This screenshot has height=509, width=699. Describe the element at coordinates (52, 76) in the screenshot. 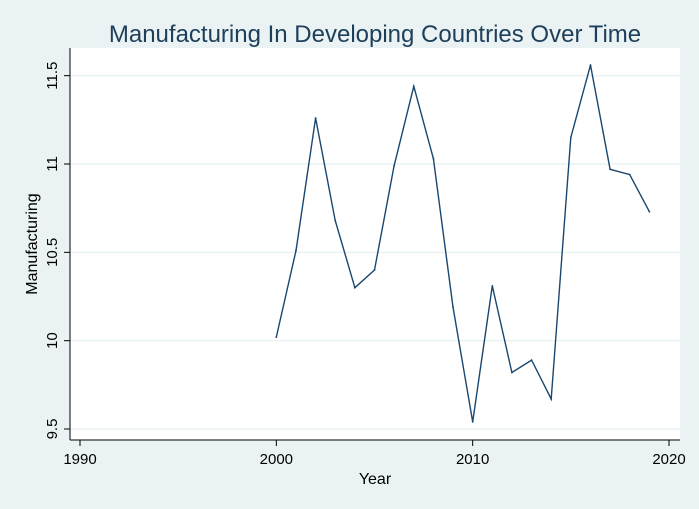

I see `y-tick-label: 11.5` at that location.